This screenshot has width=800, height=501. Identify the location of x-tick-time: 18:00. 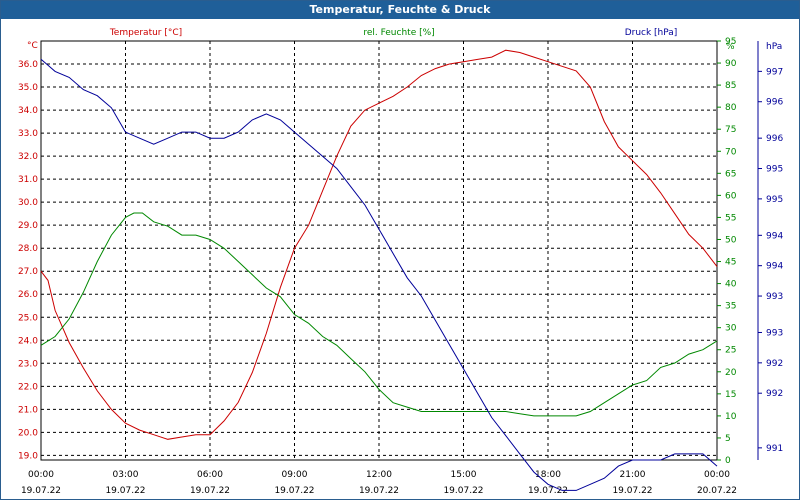
(548, 475).